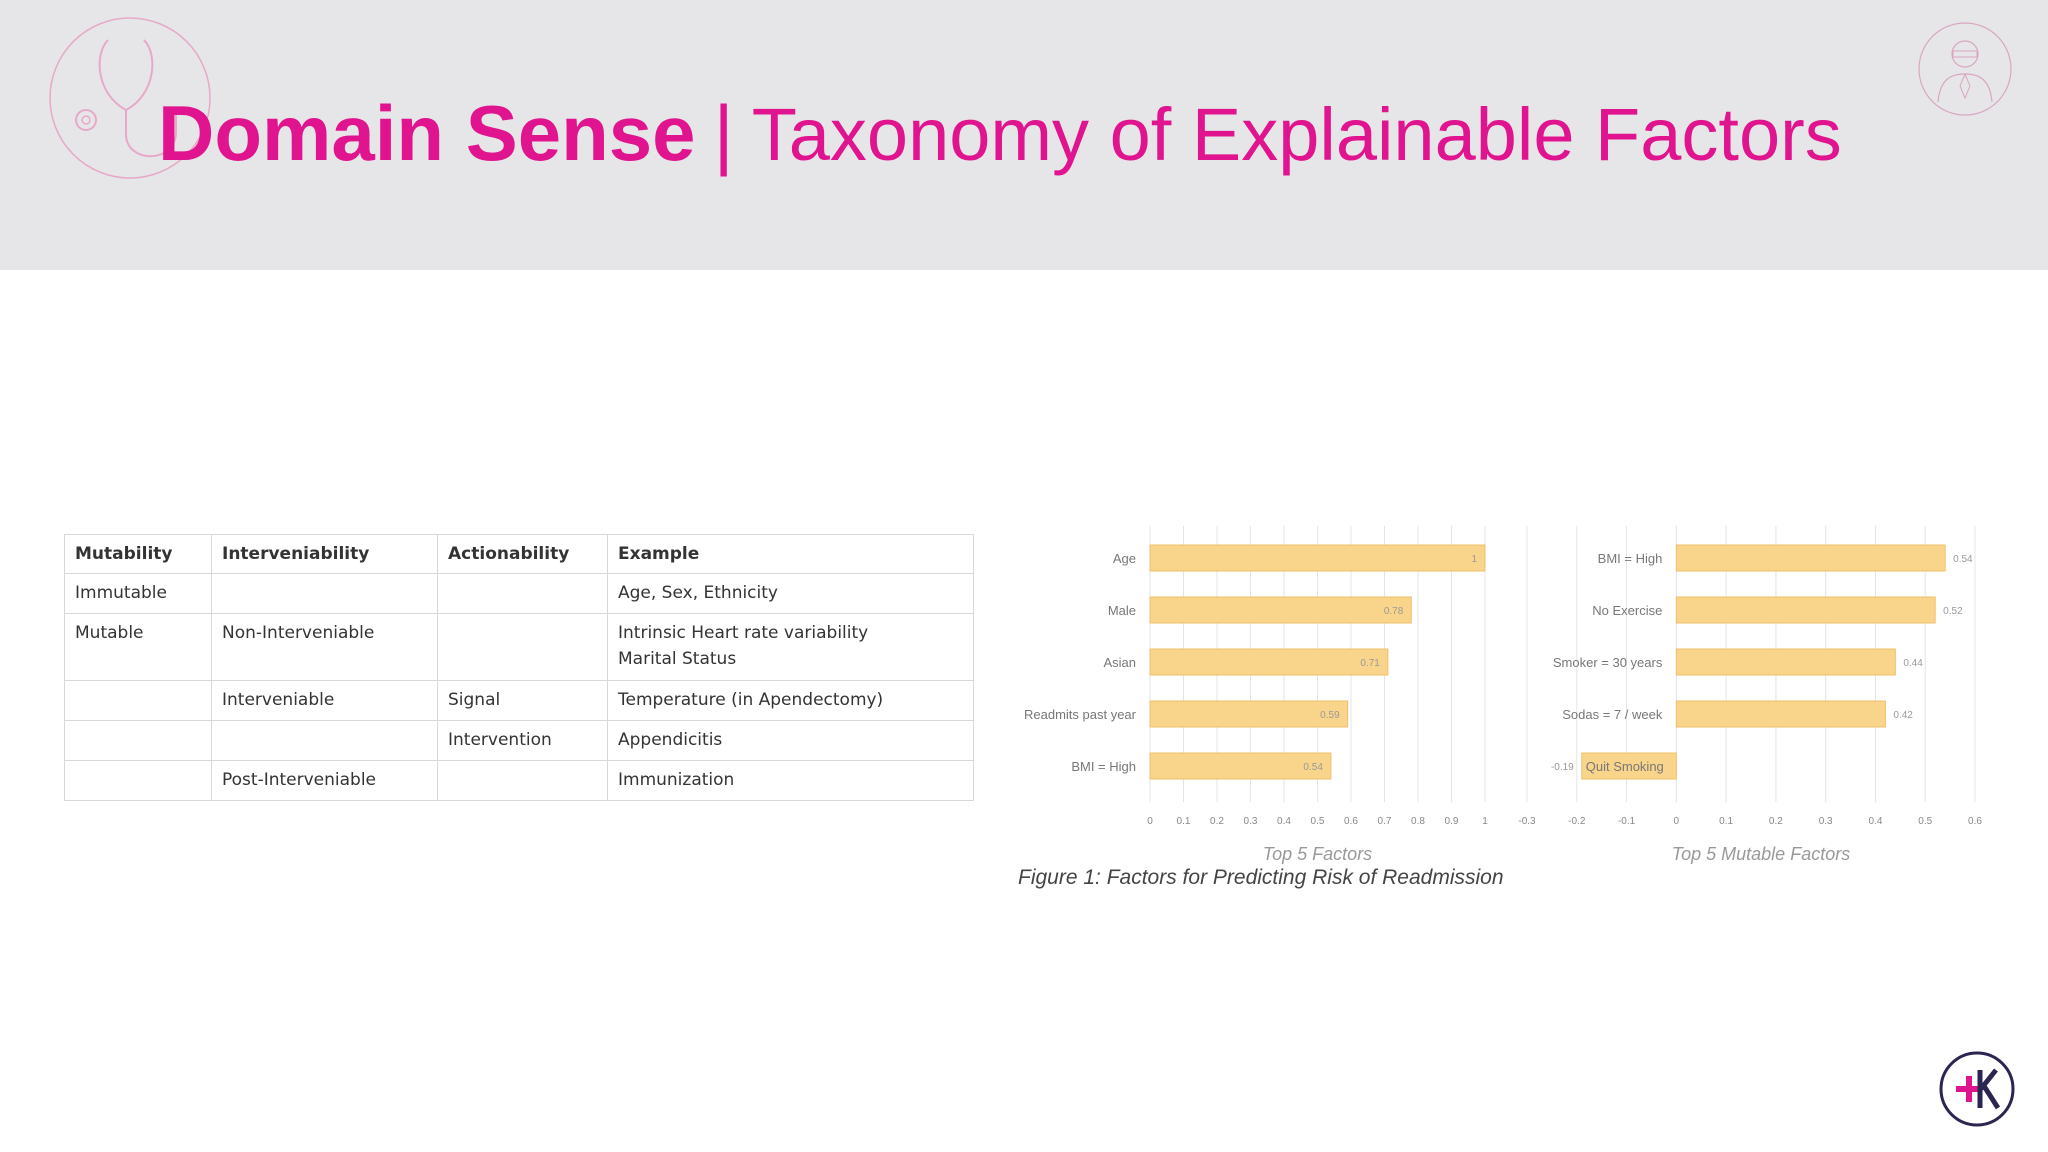  I want to click on x-tick-label: -0.1, so click(1627, 821).